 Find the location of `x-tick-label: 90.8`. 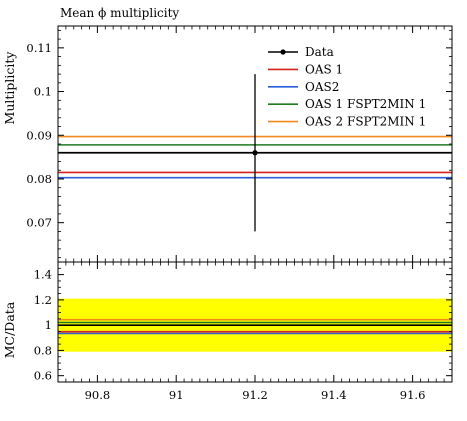

x-tick-label: 90.8 is located at coordinates (98, 395).